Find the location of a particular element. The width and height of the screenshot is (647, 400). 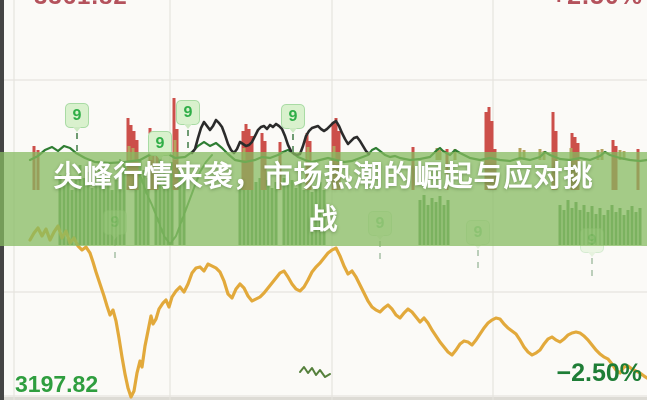

banner-title-line2: 战 is located at coordinates (323, 220).